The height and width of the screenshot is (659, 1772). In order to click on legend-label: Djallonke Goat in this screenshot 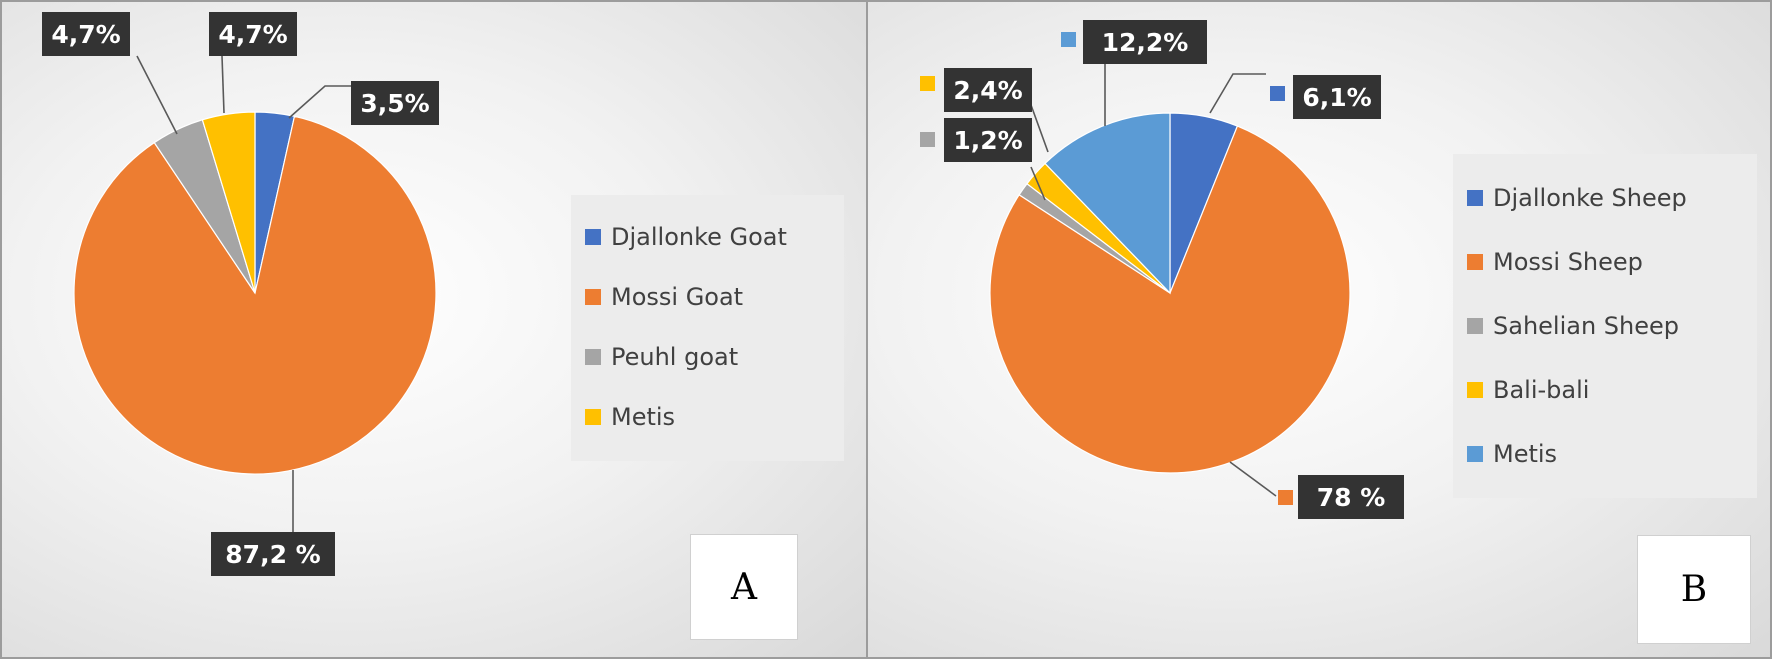, I will do `click(699, 237)`.